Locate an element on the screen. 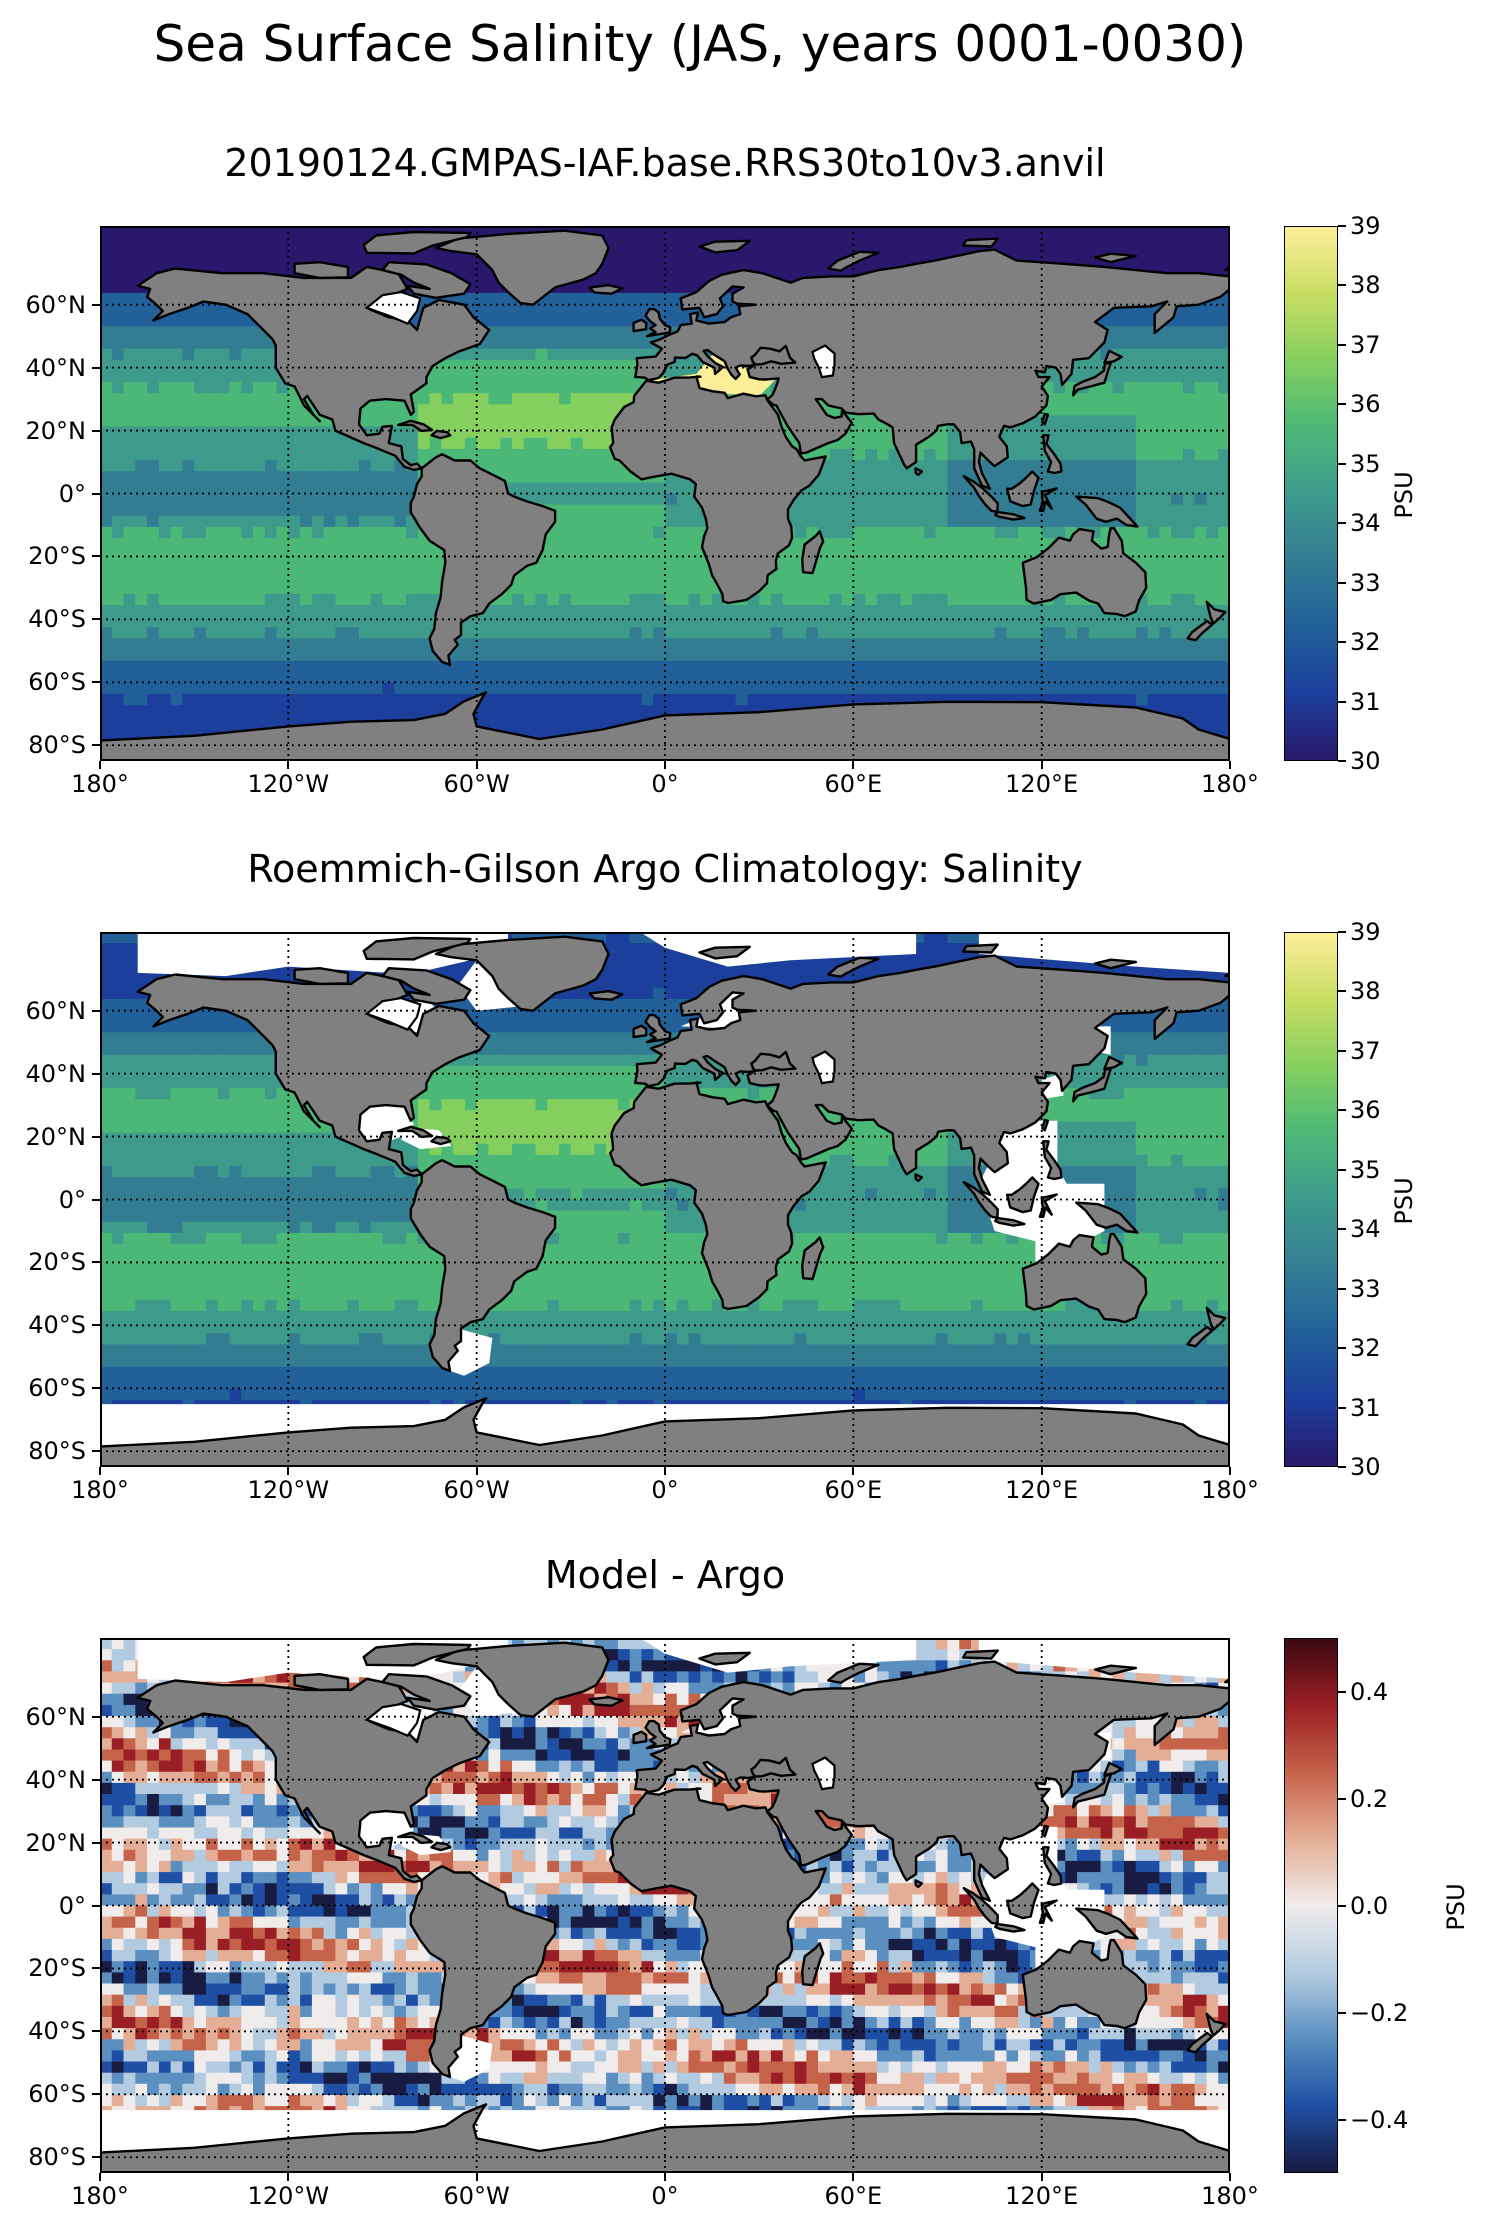 This screenshot has width=1487, height=2235. inland-sea-caspian is located at coordinates (823, 1773).